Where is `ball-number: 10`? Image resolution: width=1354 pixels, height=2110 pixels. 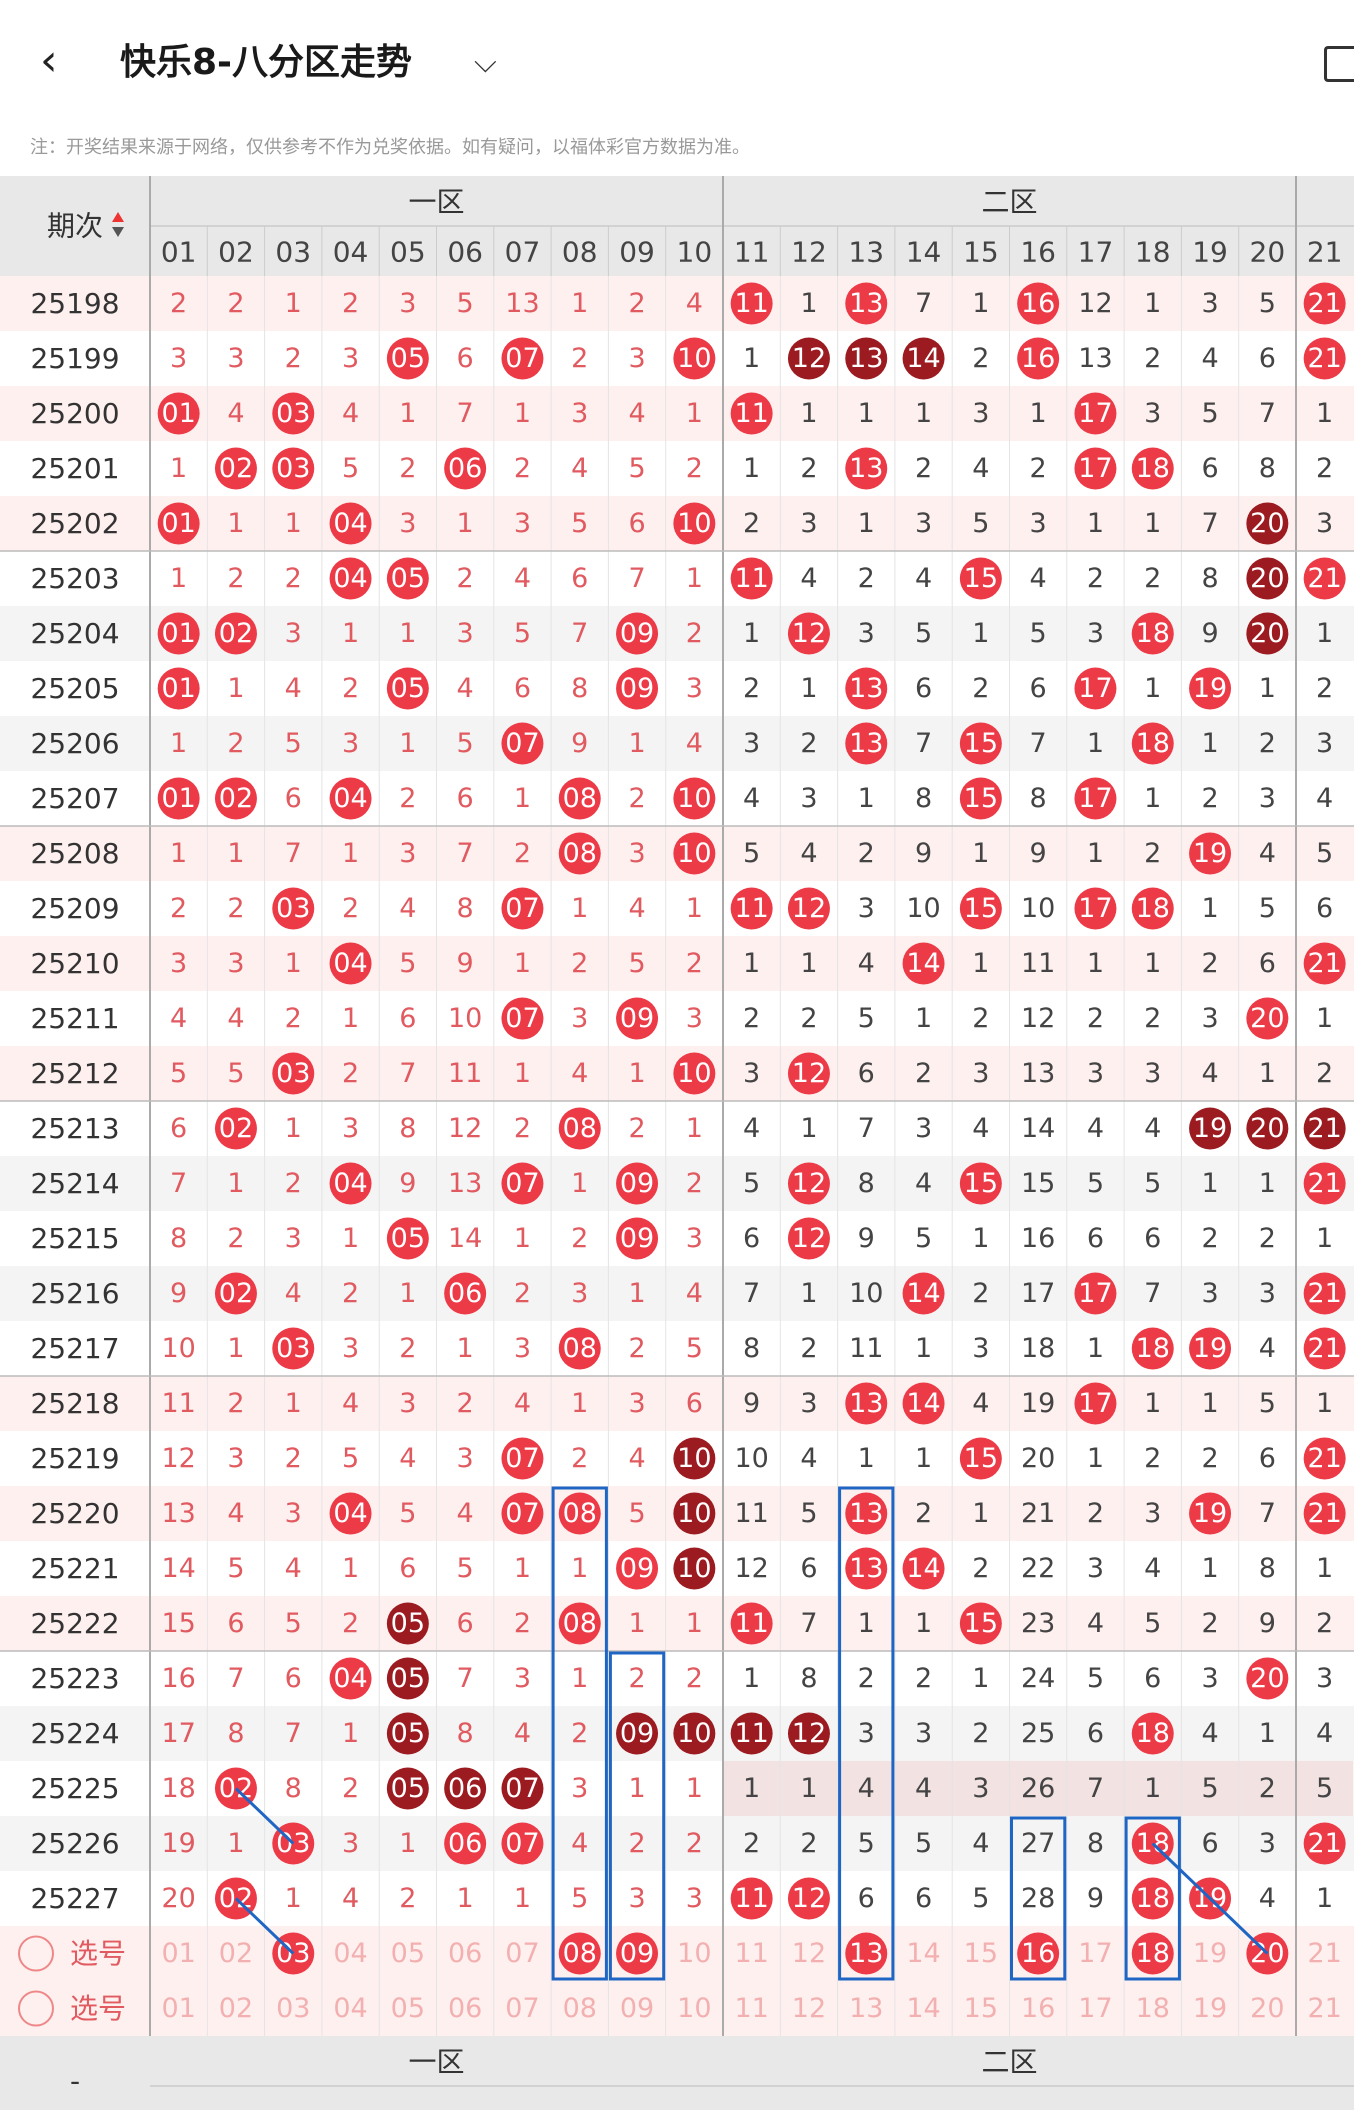 ball-number: 10 is located at coordinates (694, 853).